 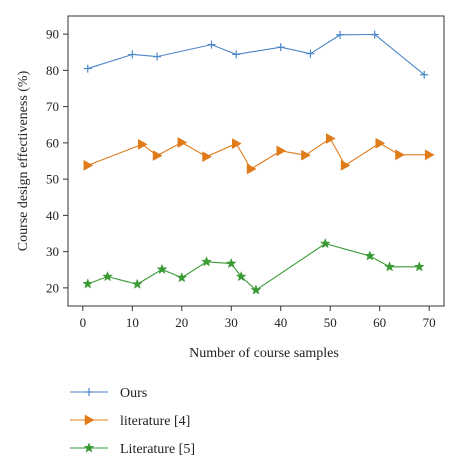 What do you see at coordinates (181, 322) in the screenshot?
I see `x-tick-label: 20` at bounding box center [181, 322].